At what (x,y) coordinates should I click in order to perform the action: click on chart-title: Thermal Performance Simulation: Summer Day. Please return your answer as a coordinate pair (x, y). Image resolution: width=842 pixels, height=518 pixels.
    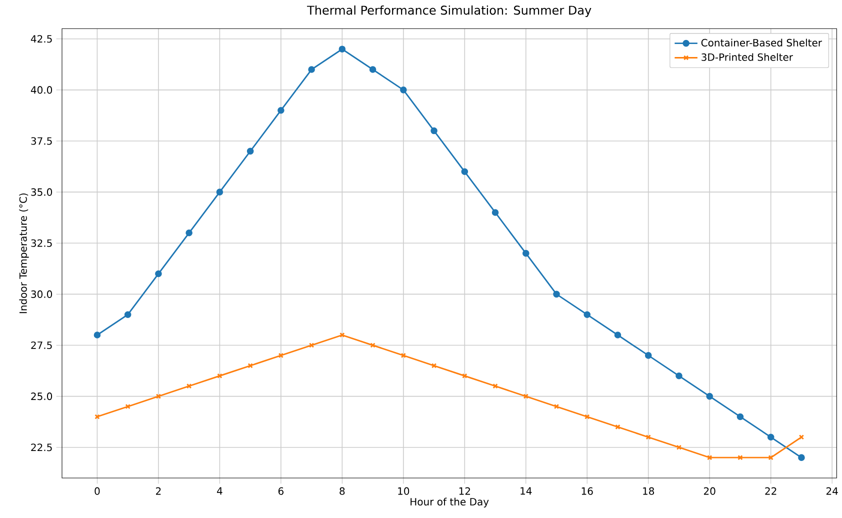
    Looking at the image, I should click on (449, 11).